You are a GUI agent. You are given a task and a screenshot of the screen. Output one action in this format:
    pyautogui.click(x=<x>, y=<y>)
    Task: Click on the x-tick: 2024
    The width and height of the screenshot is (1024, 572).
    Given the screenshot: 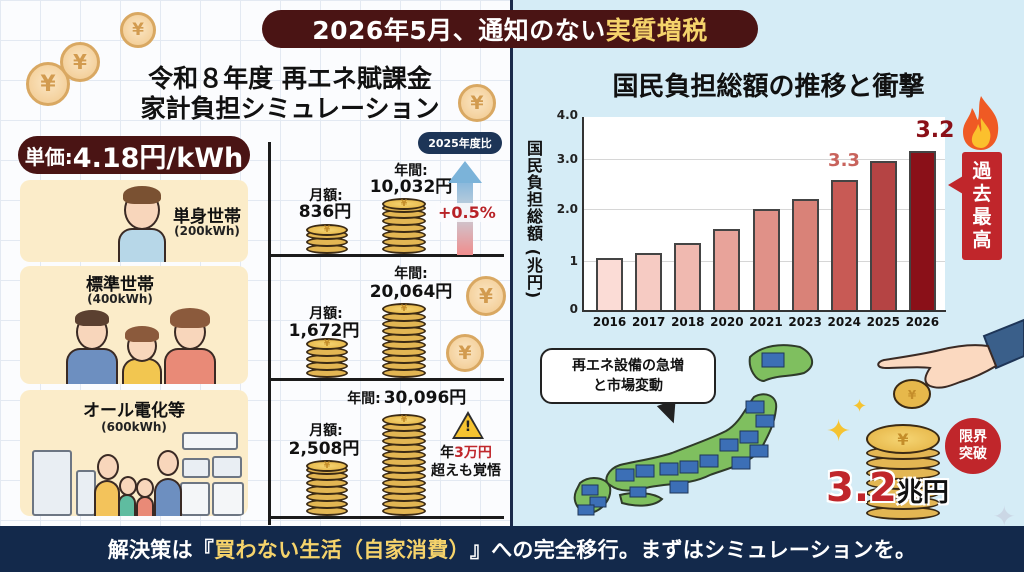 What is the action you would take?
    pyautogui.click(x=844, y=322)
    